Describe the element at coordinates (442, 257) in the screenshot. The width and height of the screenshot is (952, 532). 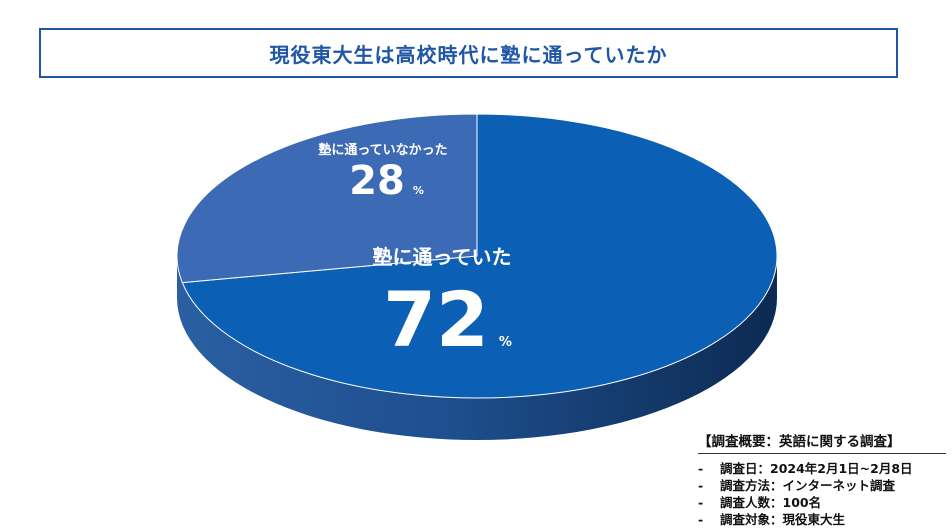
I see `slice-label: 塾に通っていた` at that location.